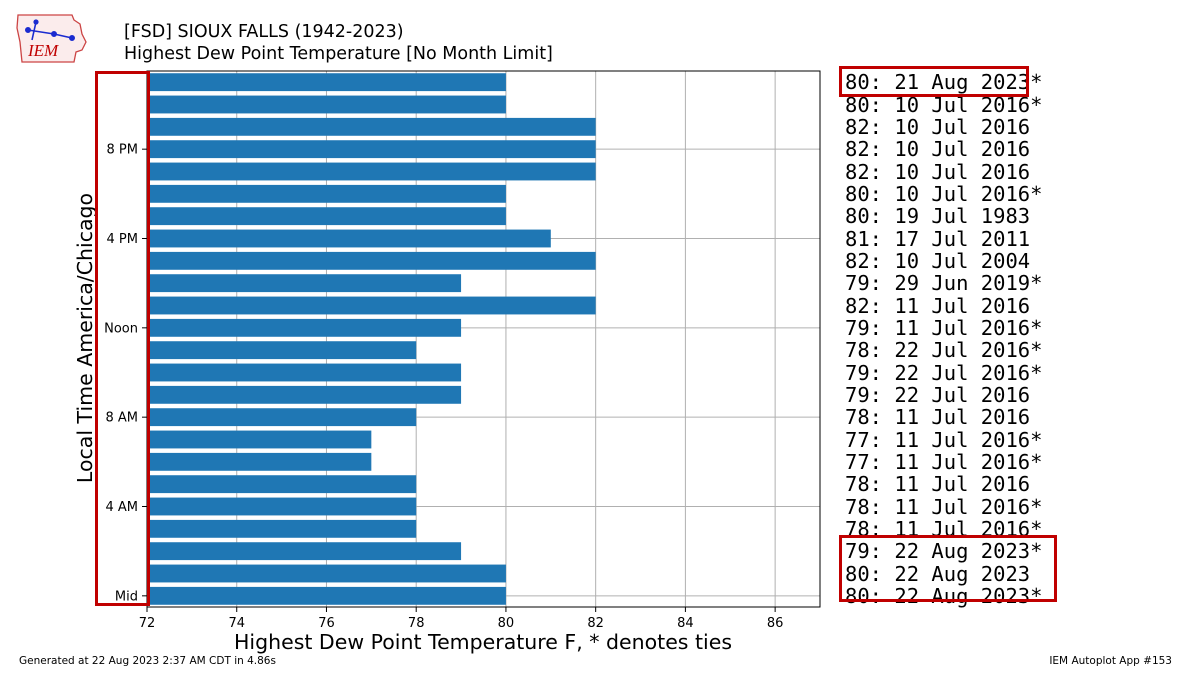 The width and height of the screenshot is (1200, 684). I want to click on bar-annotation: 80: 19 Jul 1983, so click(938, 216).